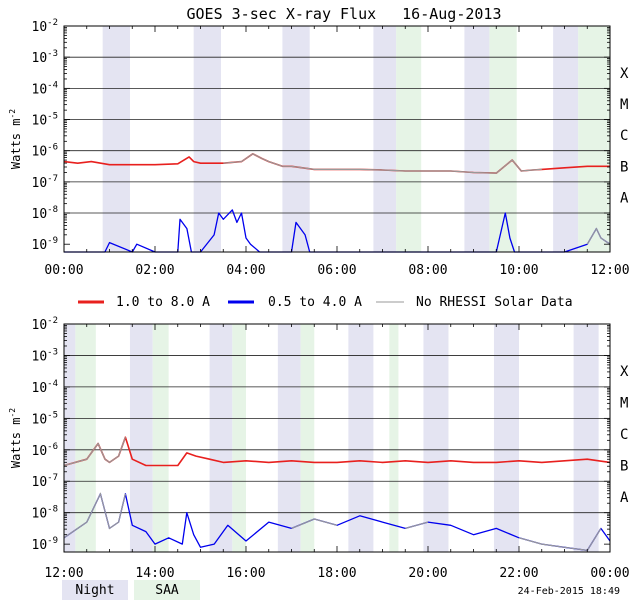  I want to click on saa-legend-box, so click(167, 590).